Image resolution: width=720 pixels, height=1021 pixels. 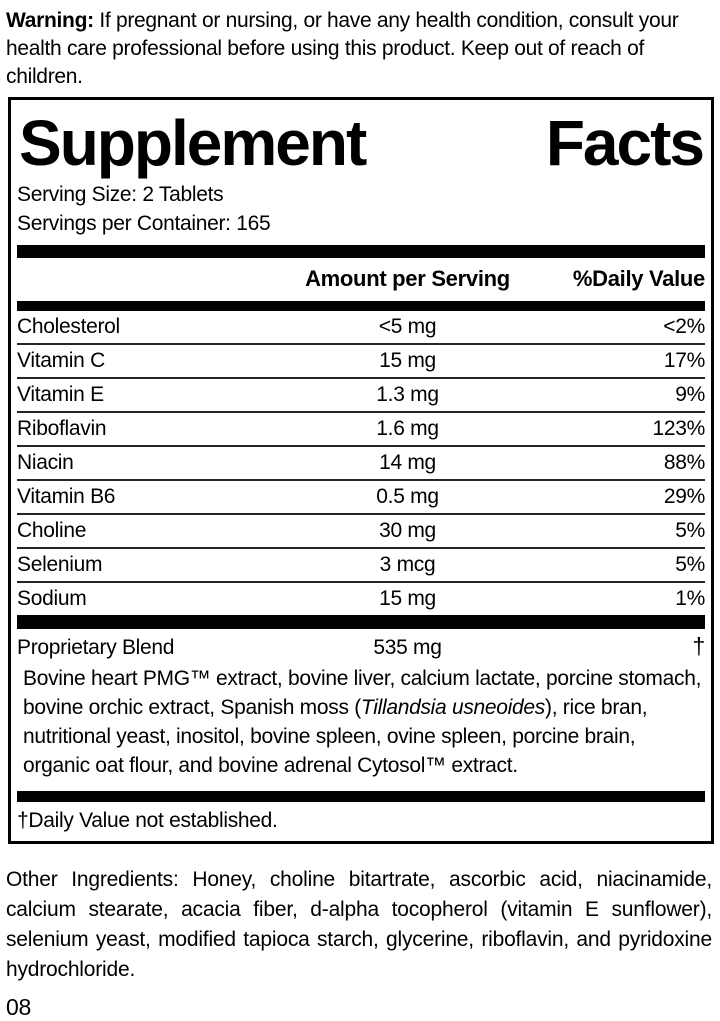 What do you see at coordinates (52, 530) in the screenshot?
I see `nutrient-name: Choline` at bounding box center [52, 530].